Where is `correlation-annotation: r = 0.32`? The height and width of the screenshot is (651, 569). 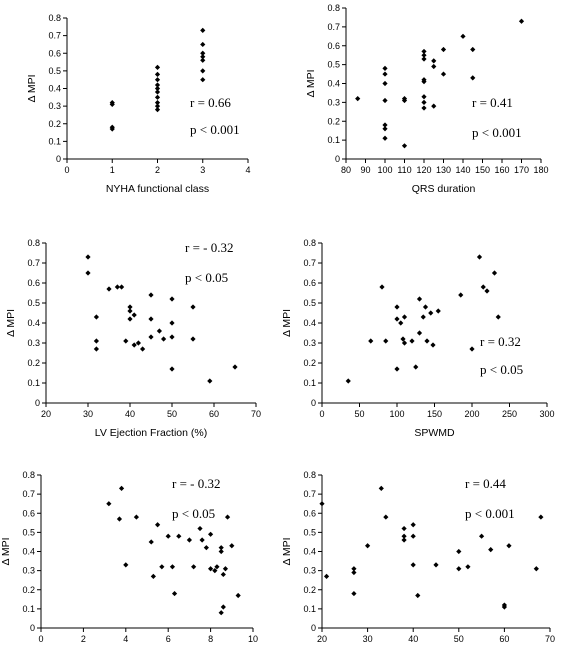
correlation-annotation: r = 0.32 is located at coordinates (500, 341).